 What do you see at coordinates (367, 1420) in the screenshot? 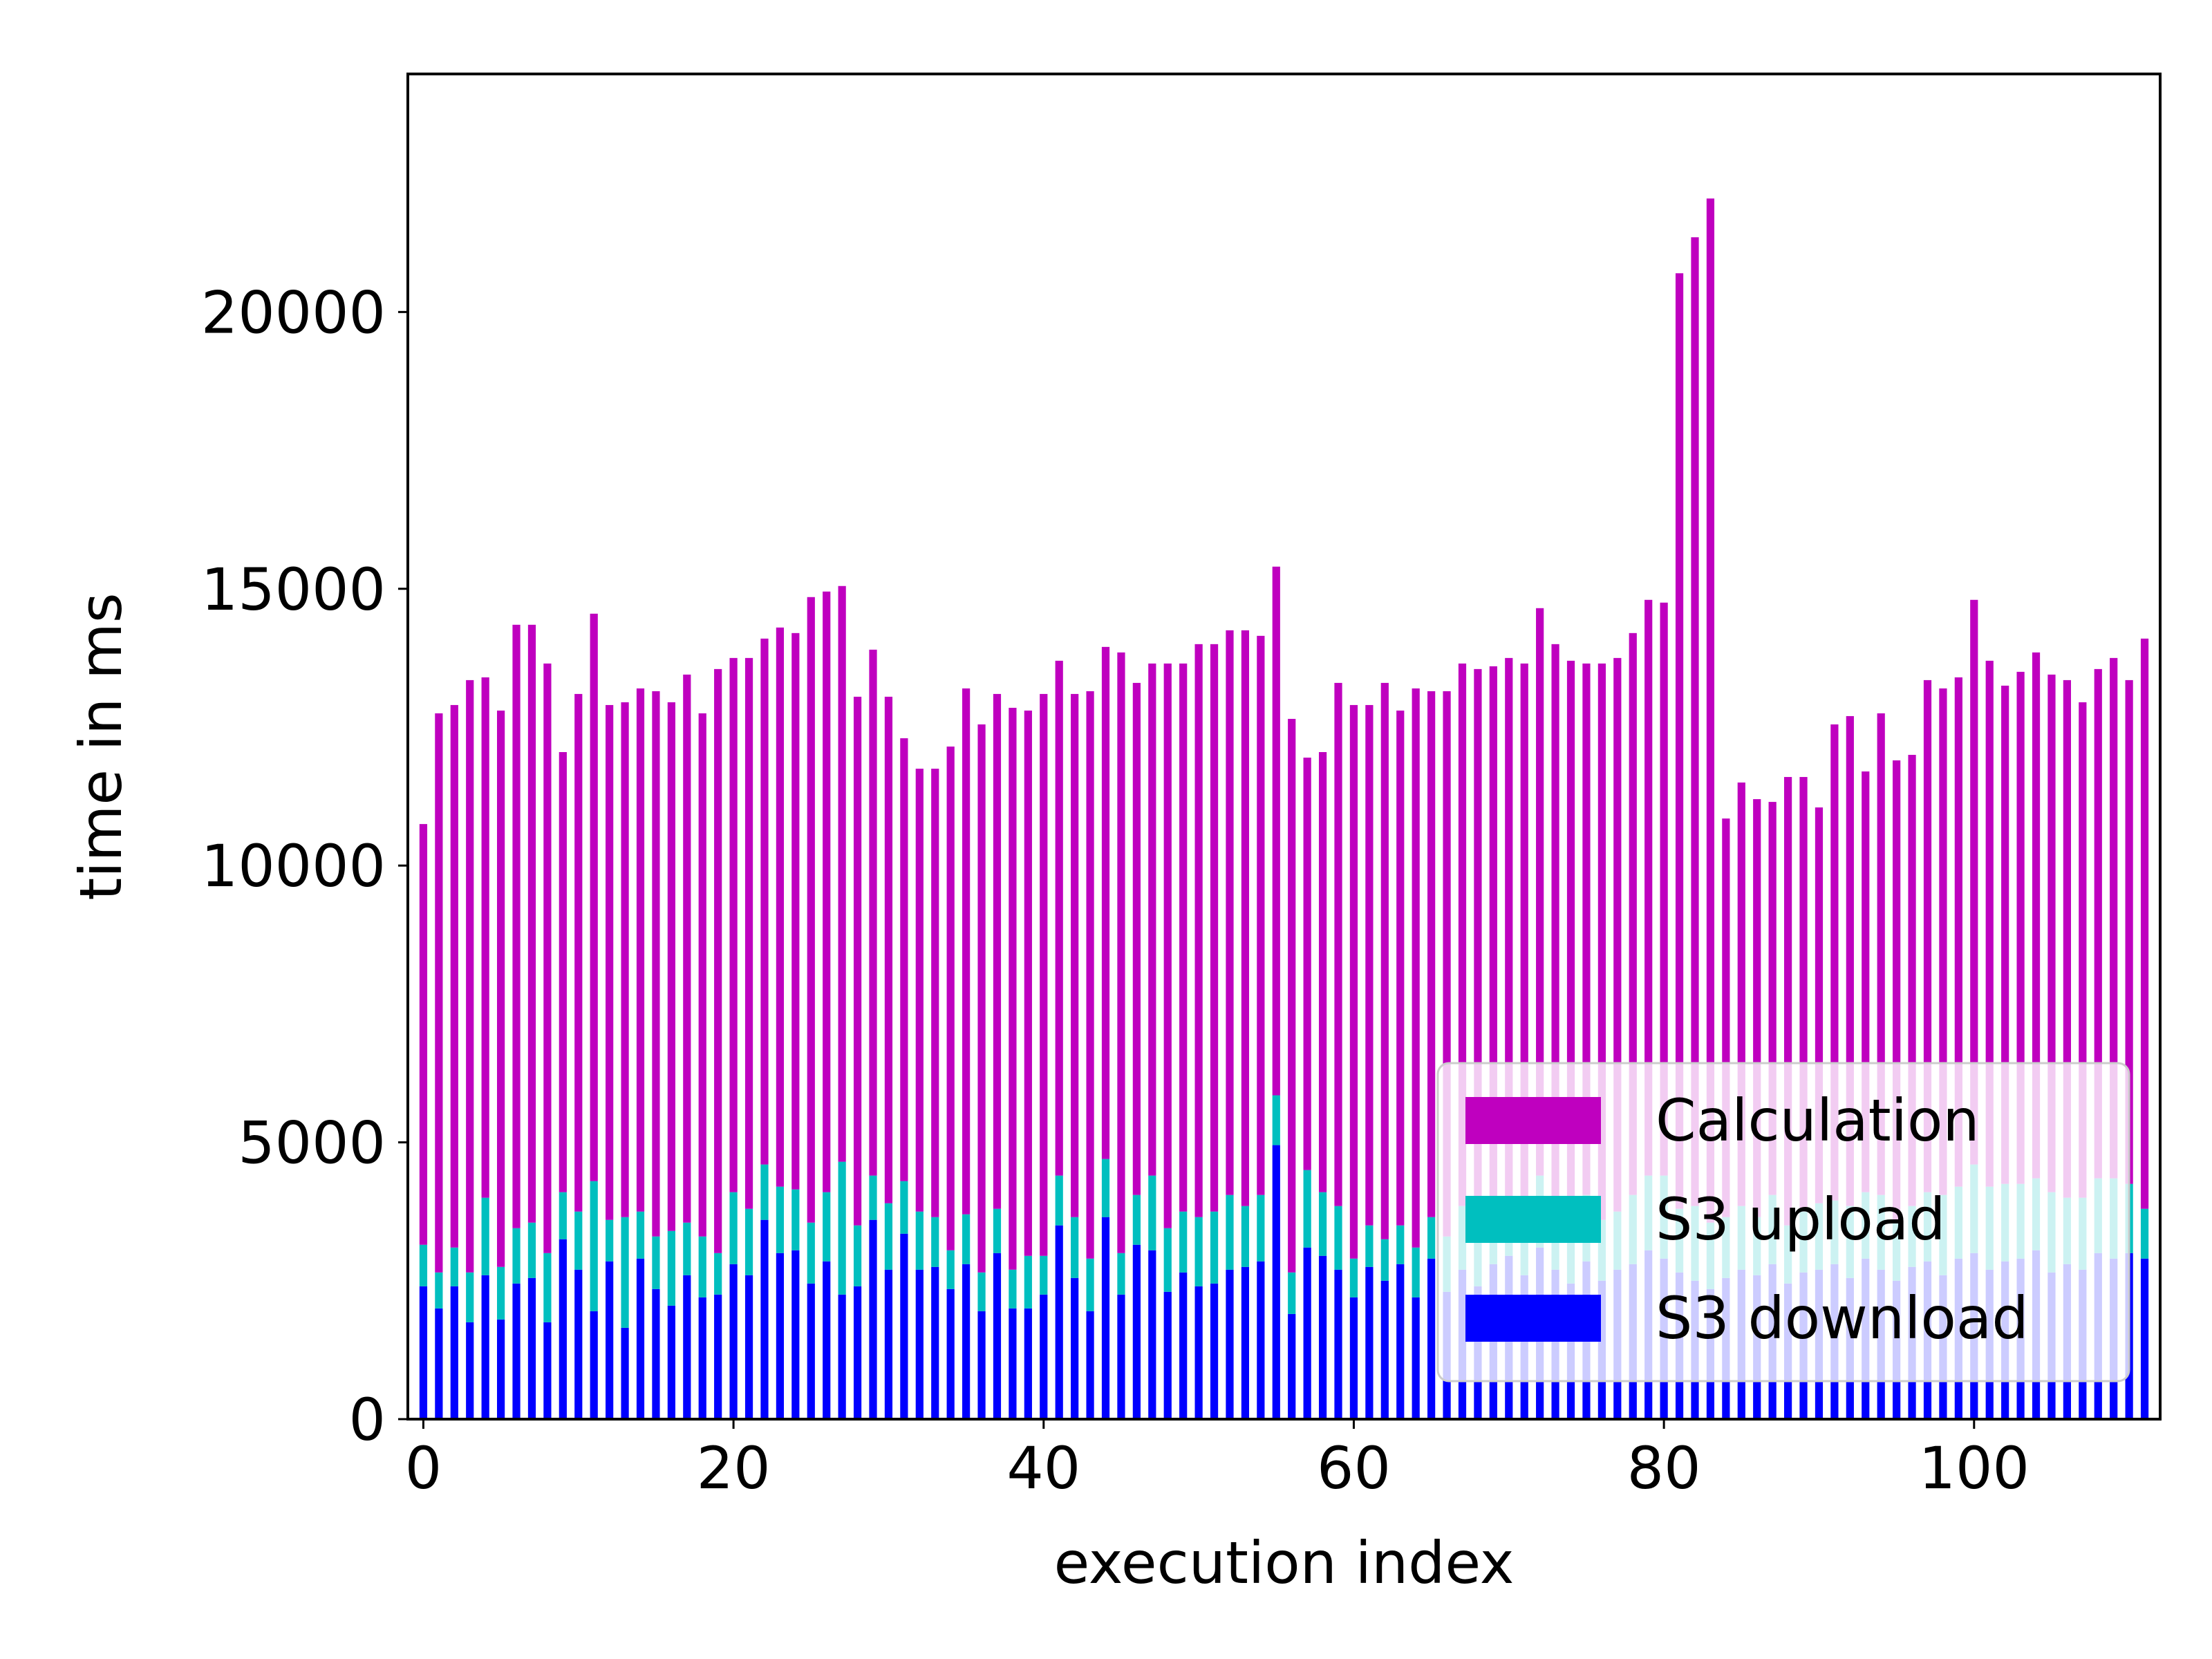
I see `y-tick-label: 0` at bounding box center [367, 1420].